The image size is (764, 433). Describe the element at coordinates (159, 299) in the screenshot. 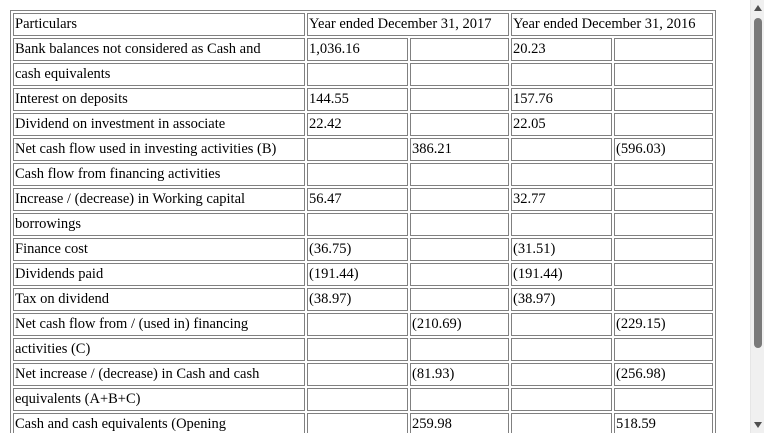

I see `particulars-cell: Tax on dividend` at that location.